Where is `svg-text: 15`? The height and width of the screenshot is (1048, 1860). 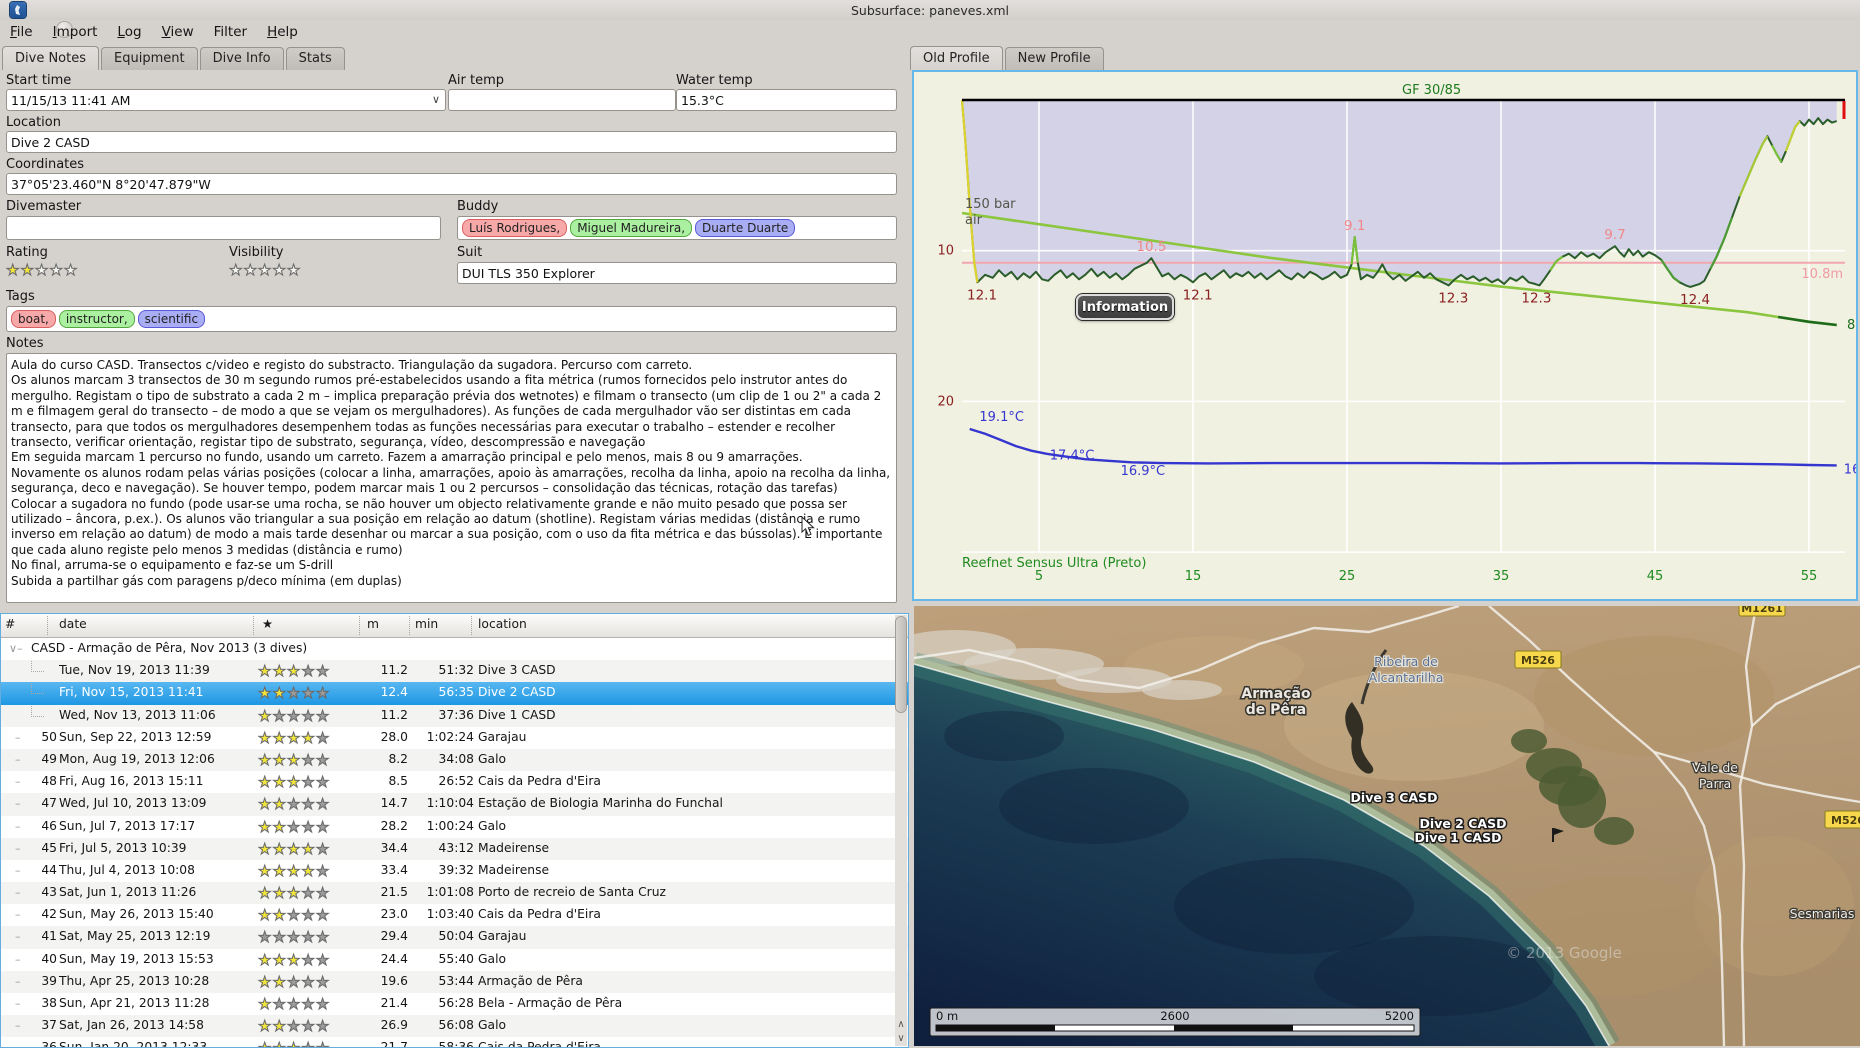 svg-text: 15 is located at coordinates (1193, 576).